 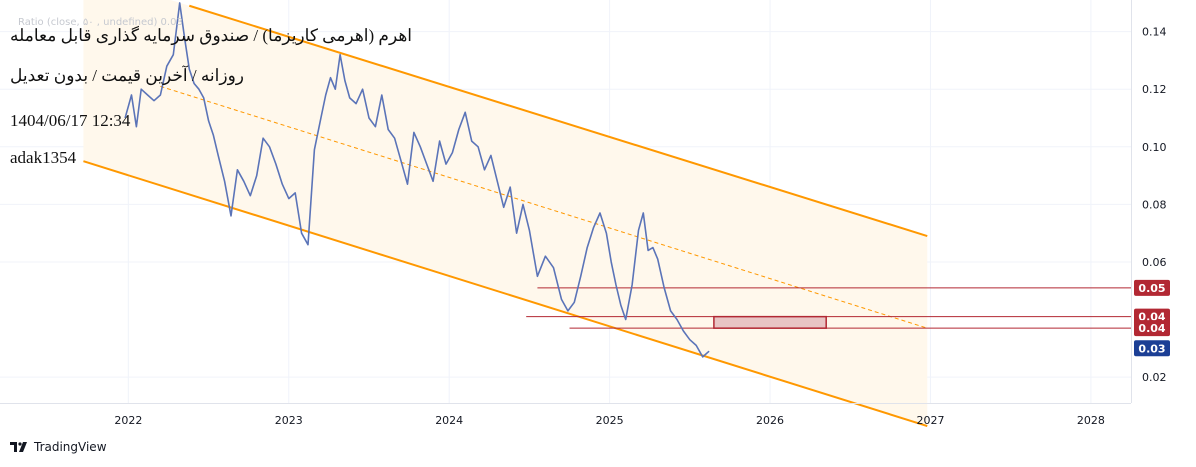 What do you see at coordinates (770, 322) in the screenshot?
I see `range-box` at bounding box center [770, 322].